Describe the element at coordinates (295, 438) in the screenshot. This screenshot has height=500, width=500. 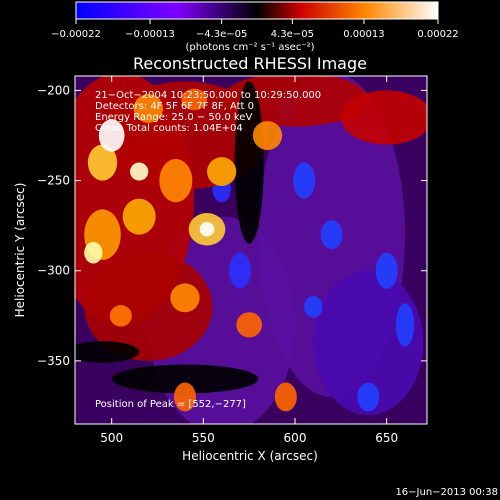
I see `x-tick-label: 600` at that location.